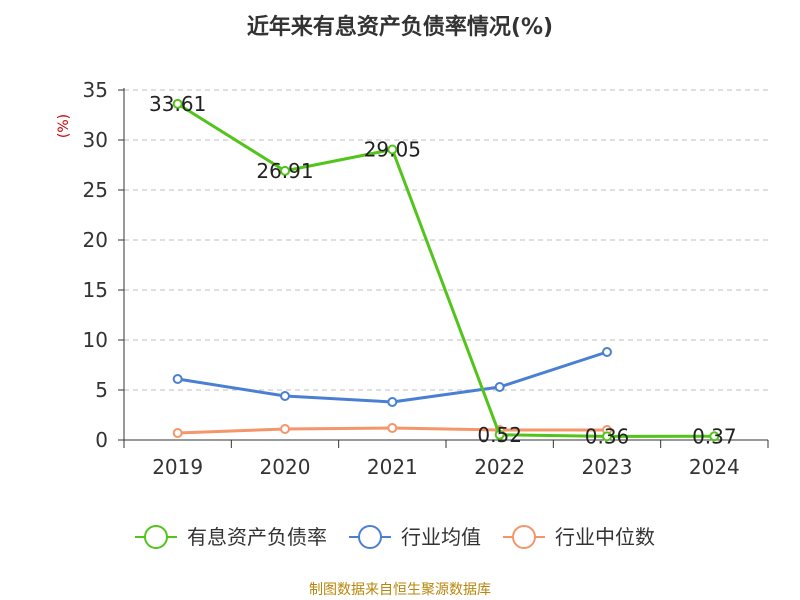 This screenshot has height=600, width=800. I want to click on source-note: 制图数据来自恒生聚源数据库, so click(400, 590).